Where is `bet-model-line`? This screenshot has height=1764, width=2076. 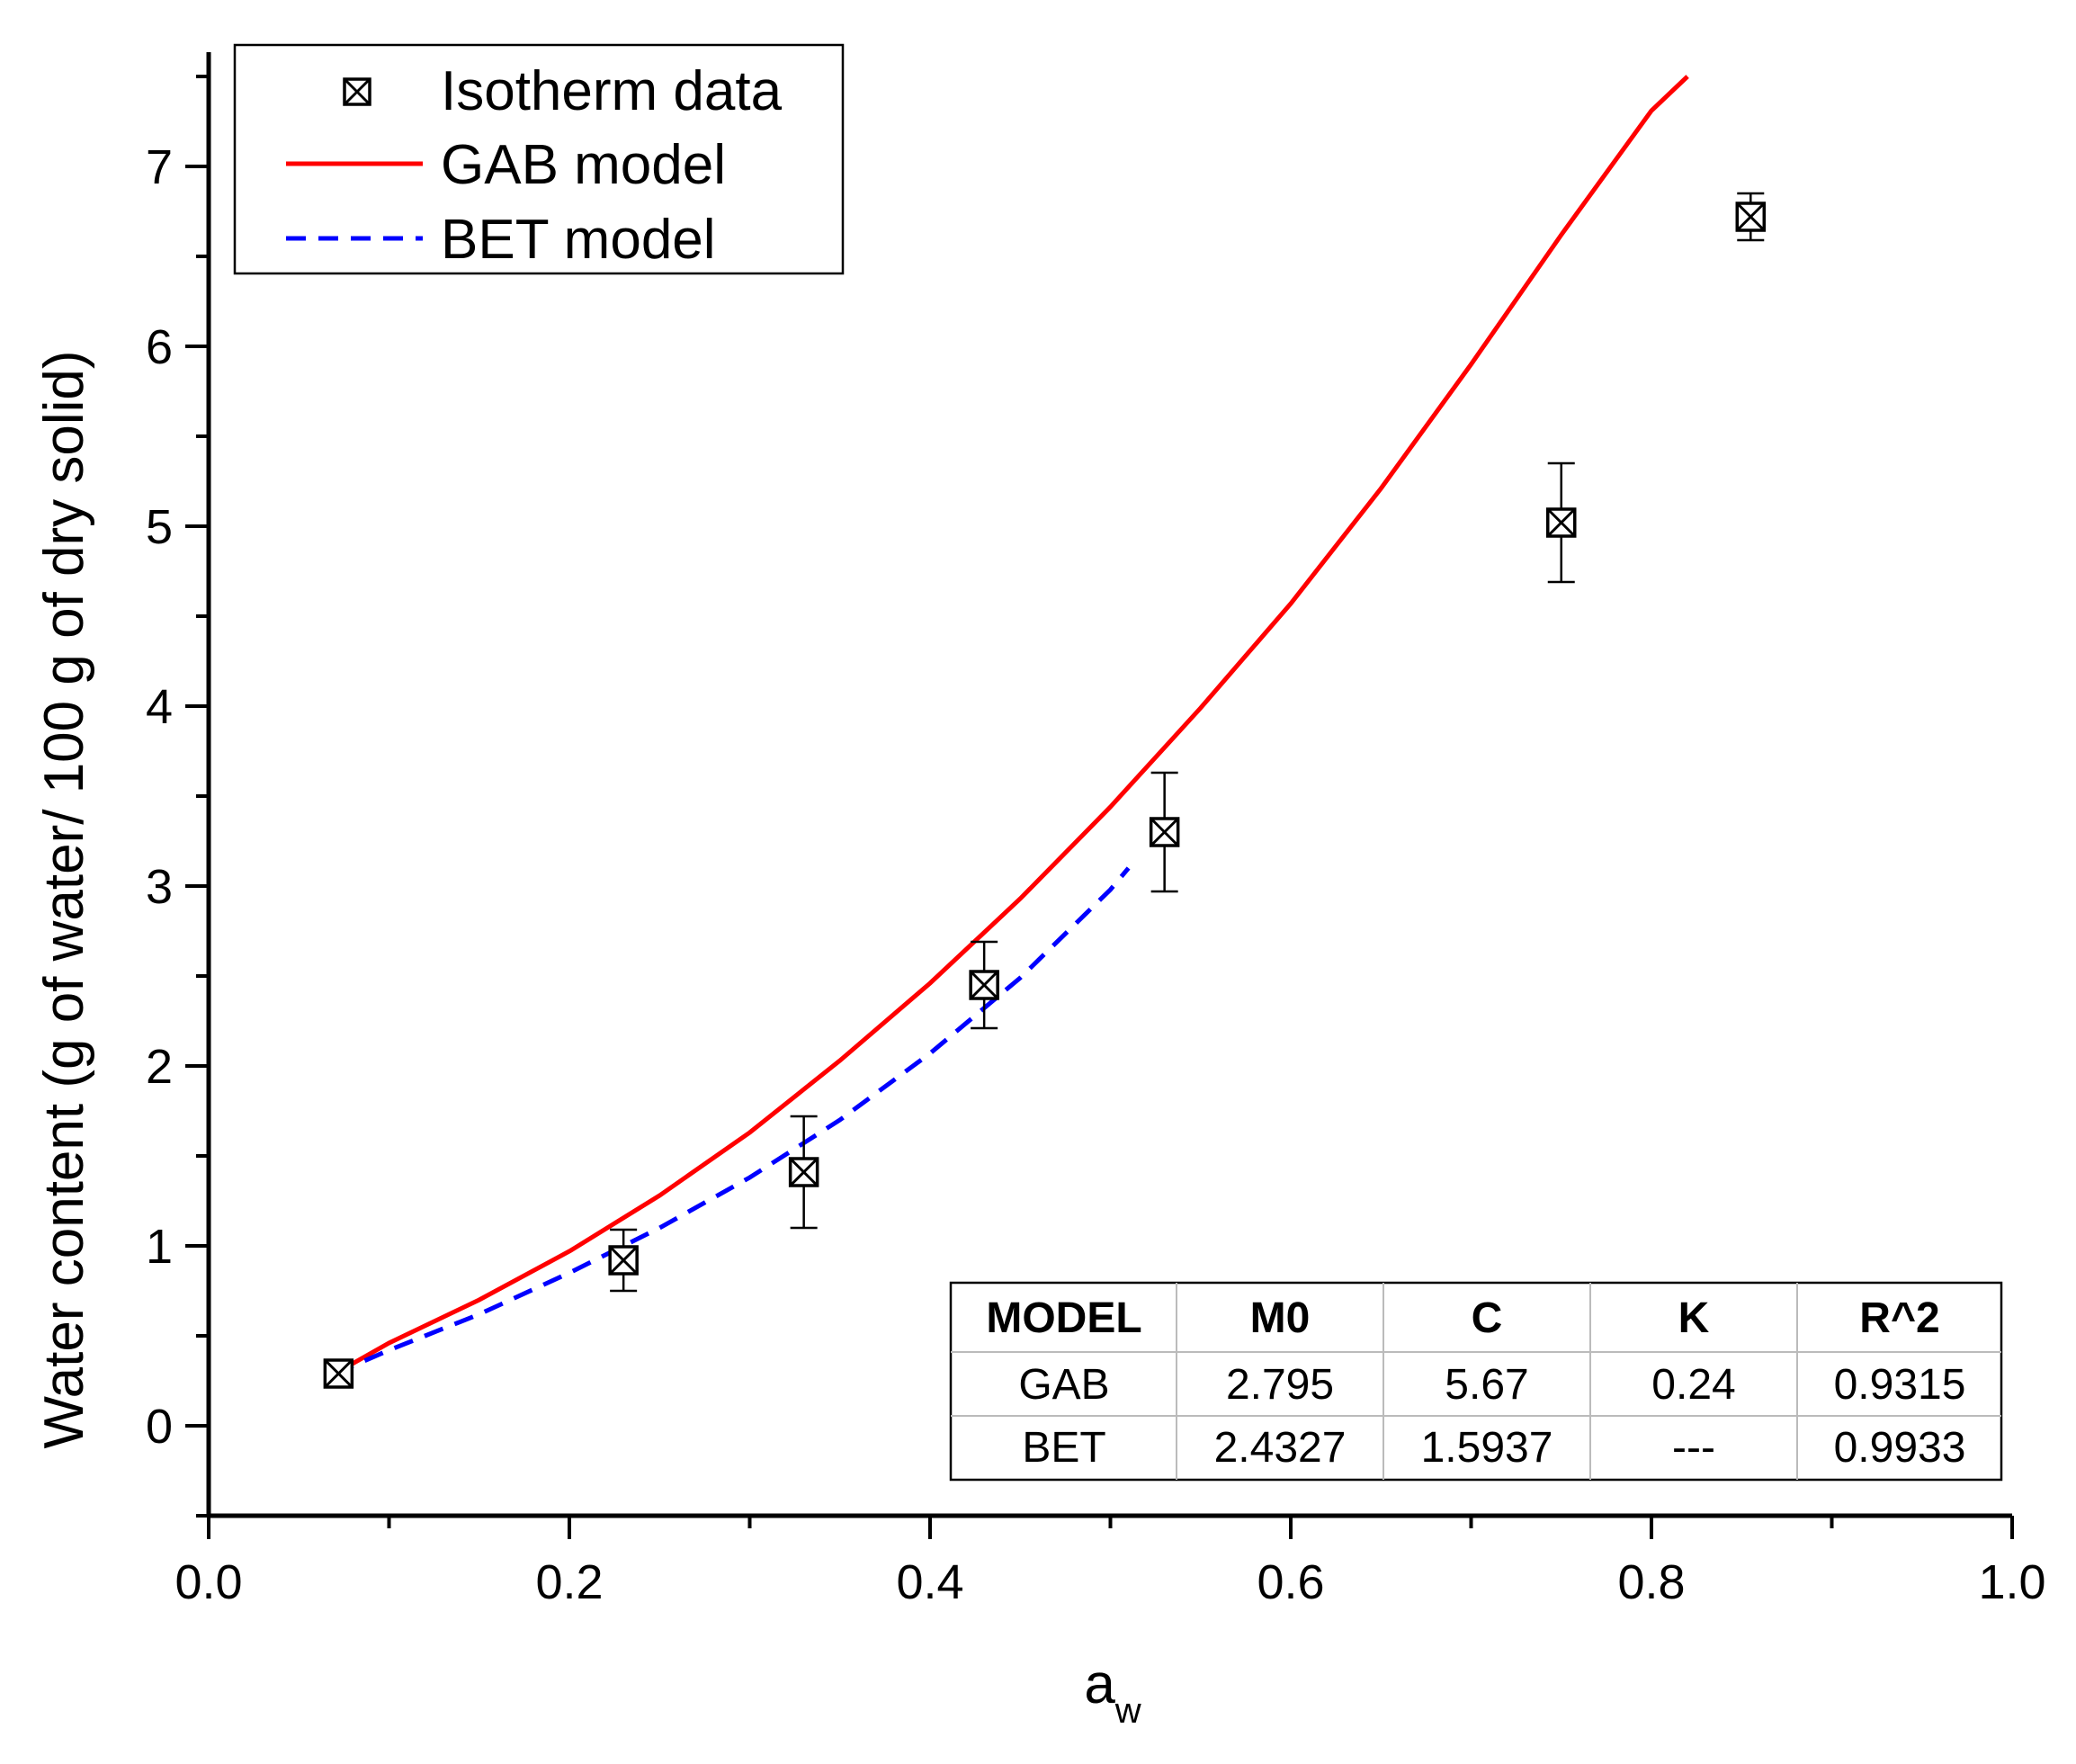
bet-model-line is located at coordinates (732, 1121).